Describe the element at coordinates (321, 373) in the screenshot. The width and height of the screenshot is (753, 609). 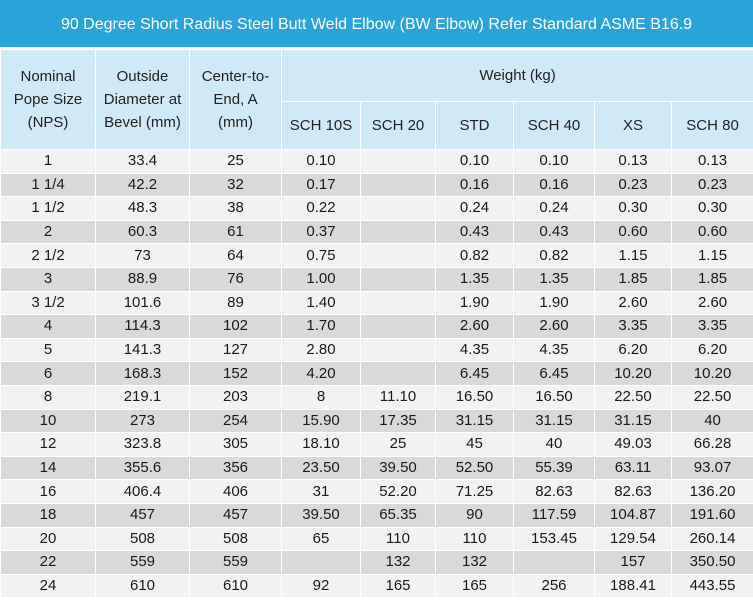
I see `cell-sch-10s: 4.20` at that location.